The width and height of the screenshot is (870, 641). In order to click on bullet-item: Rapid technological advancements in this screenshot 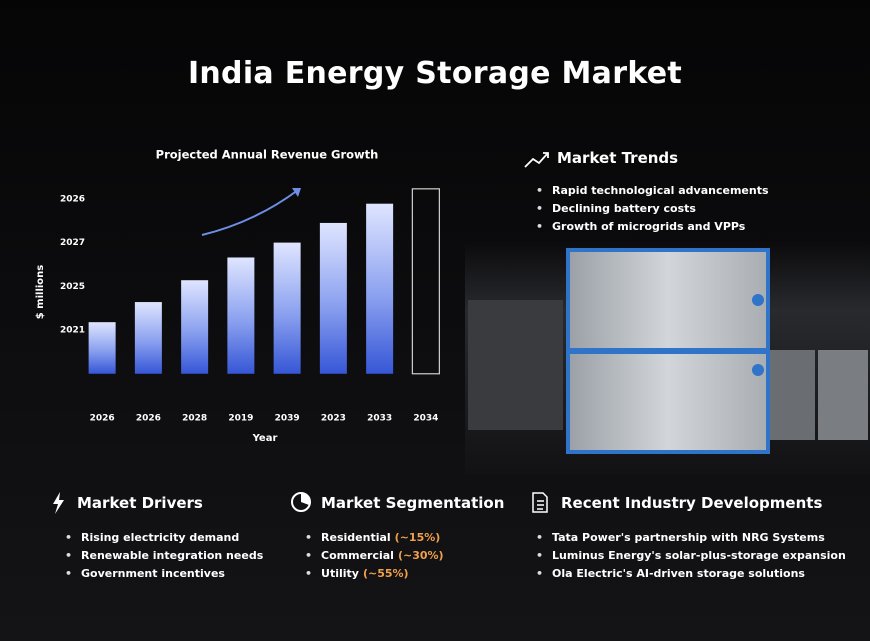, I will do `click(652, 191)`.